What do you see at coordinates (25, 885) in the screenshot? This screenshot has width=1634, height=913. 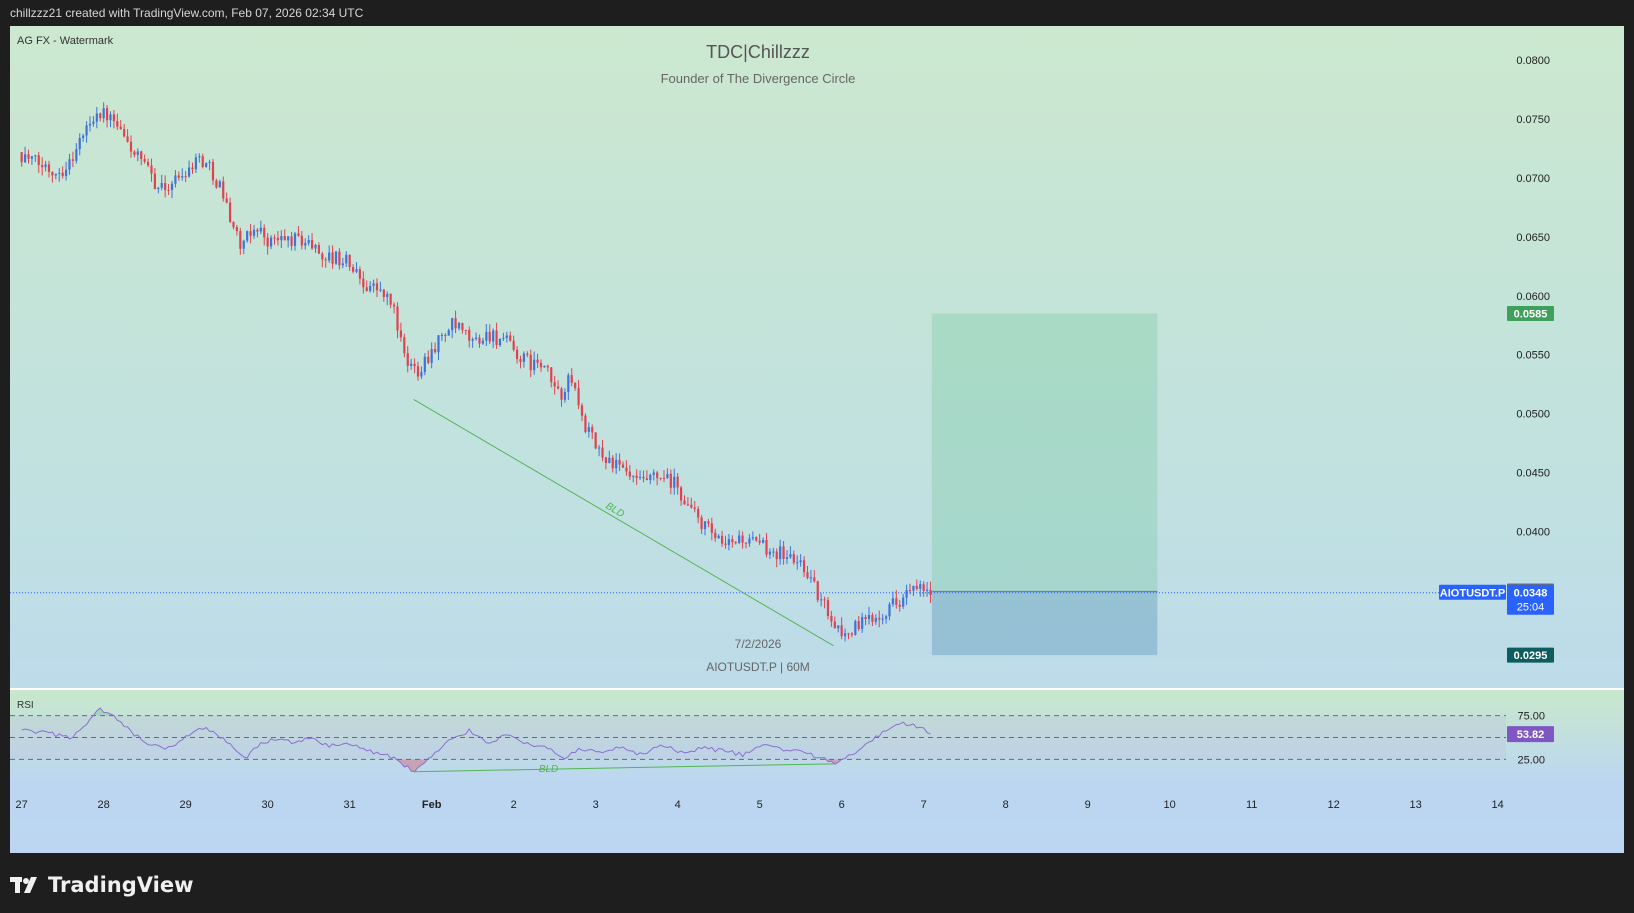 I see `tradingview-logo-icon` at bounding box center [25, 885].